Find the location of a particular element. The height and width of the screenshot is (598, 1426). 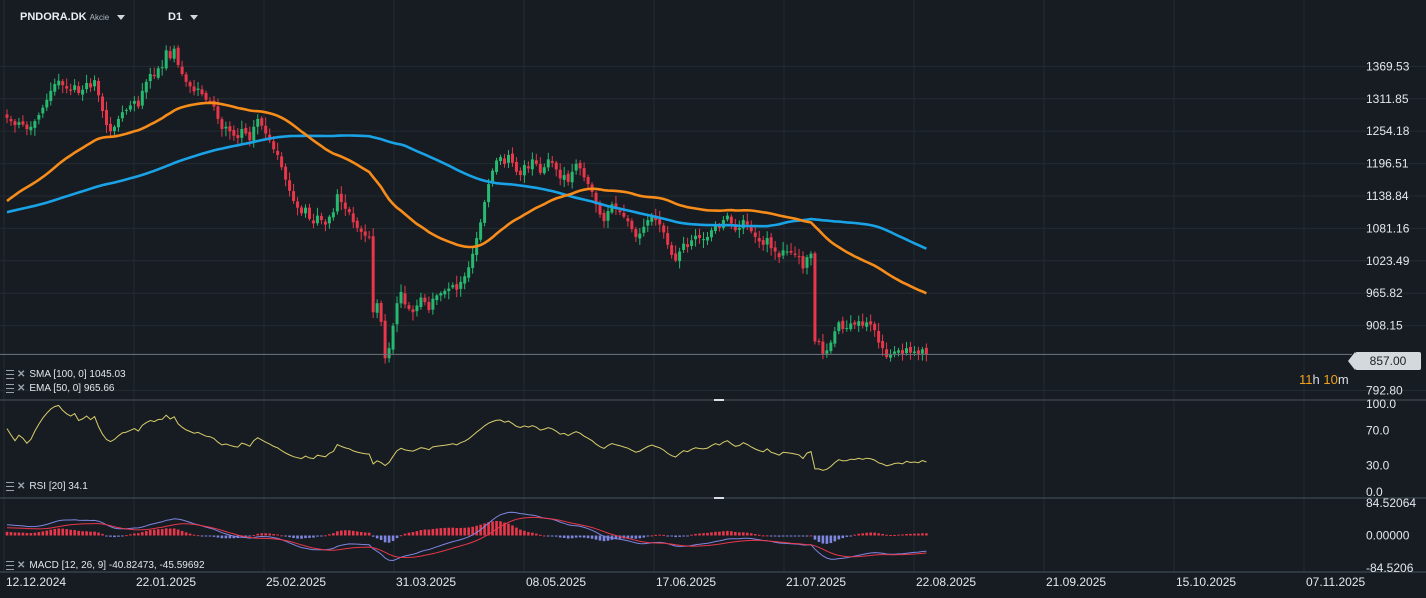

timeframe-selector: D1 is located at coordinates (183, 17).